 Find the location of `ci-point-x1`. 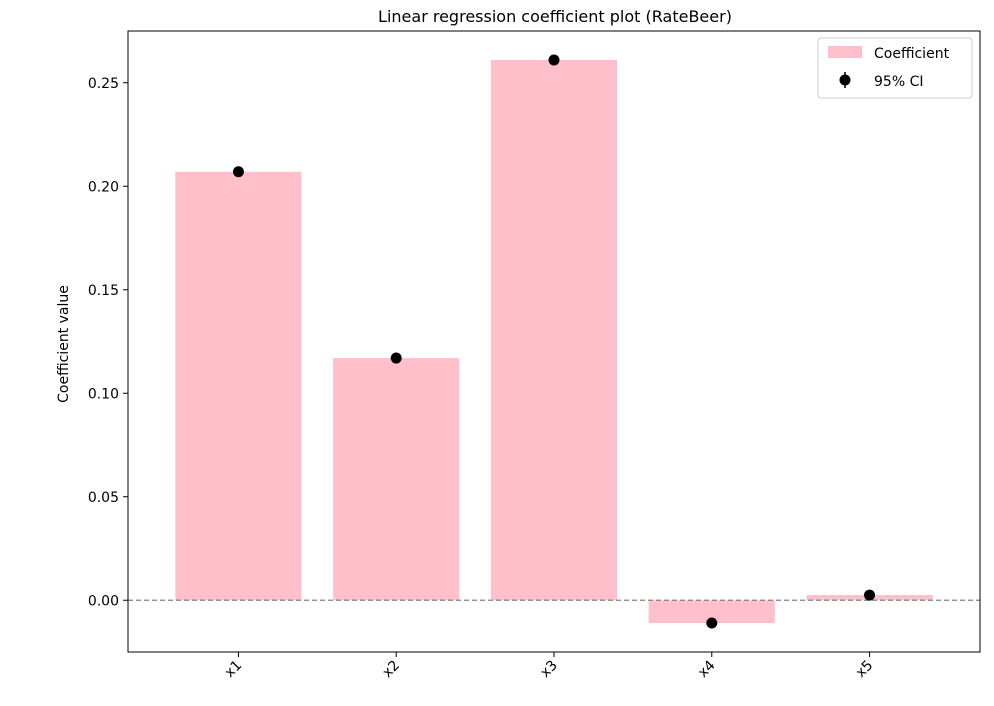

ci-point-x1 is located at coordinates (238, 172).